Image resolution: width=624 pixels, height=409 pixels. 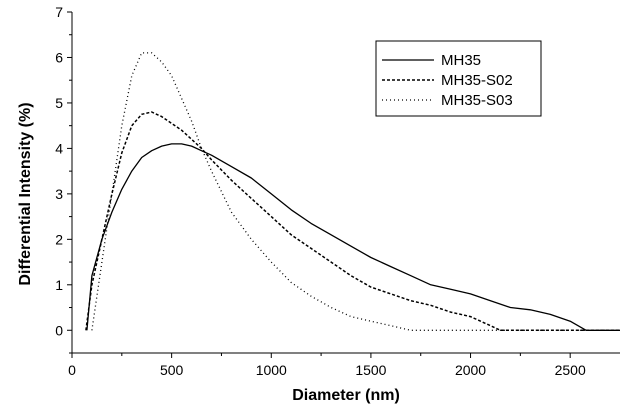 What do you see at coordinates (59, 57) in the screenshot?
I see `y-tick-label: 6` at bounding box center [59, 57].